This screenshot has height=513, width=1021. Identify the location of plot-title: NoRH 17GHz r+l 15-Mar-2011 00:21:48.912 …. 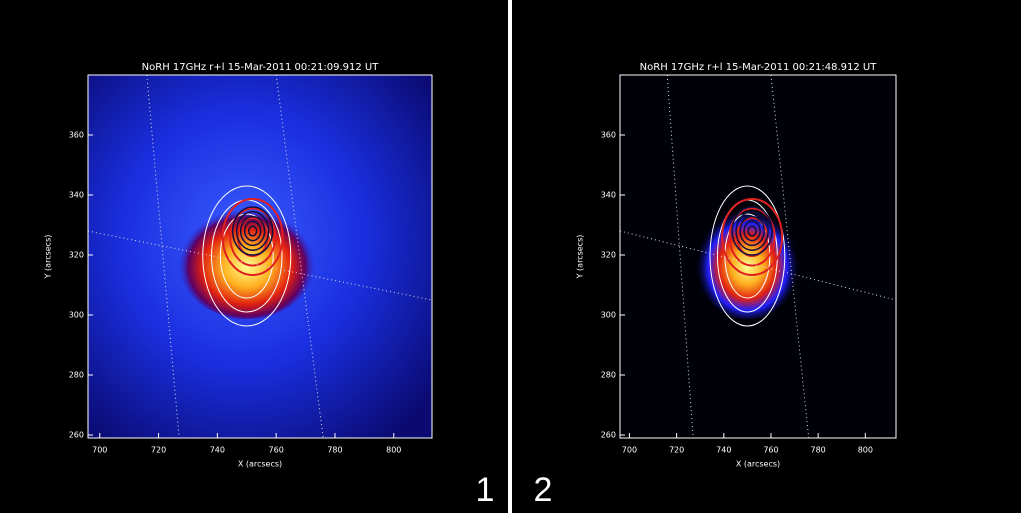
(759, 67).